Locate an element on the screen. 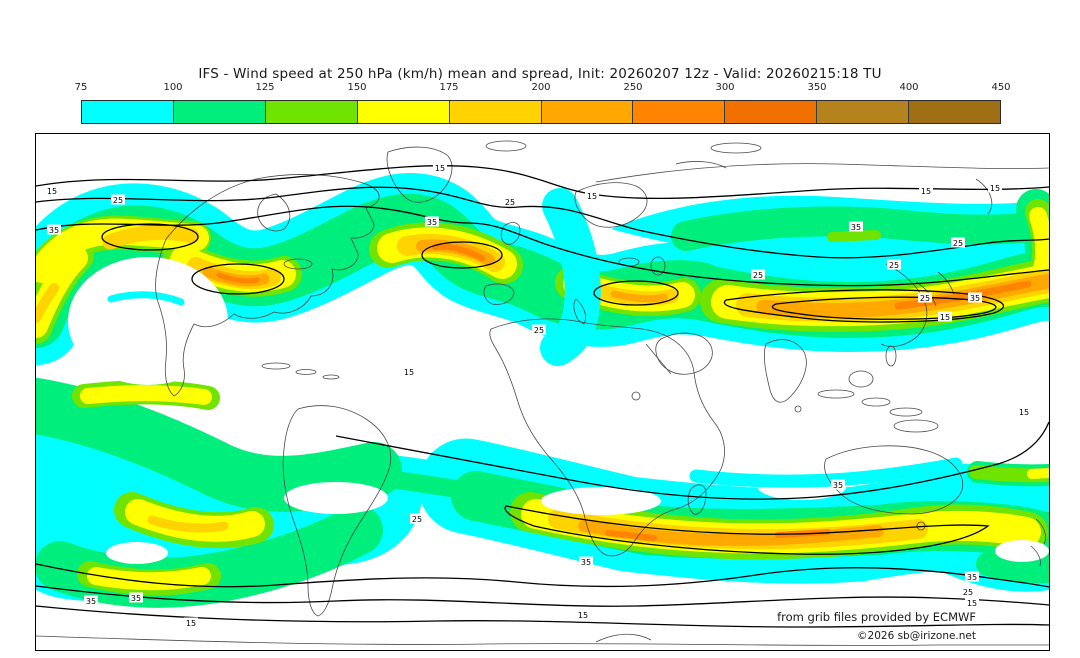  coastline-south-america is located at coordinates (337, 511).